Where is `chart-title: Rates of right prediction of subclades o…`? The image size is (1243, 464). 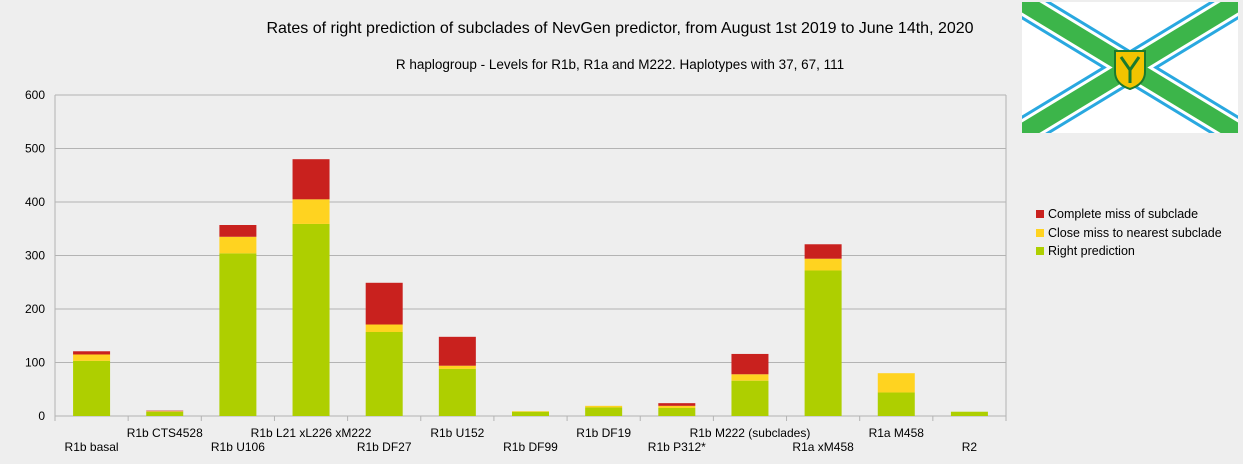
chart-title: Rates of right prediction of subclades o… is located at coordinates (620, 28).